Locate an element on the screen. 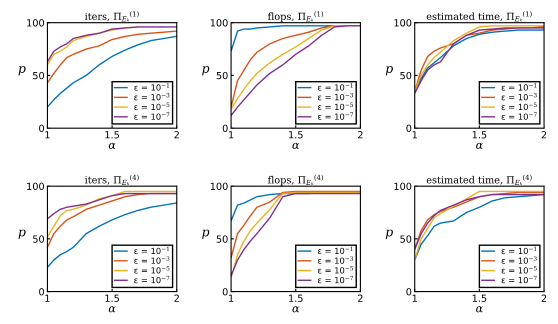  chart-title: estimated time, Π$_{Eₖ}$$^{(4)}$ is located at coordinates (479, 179).